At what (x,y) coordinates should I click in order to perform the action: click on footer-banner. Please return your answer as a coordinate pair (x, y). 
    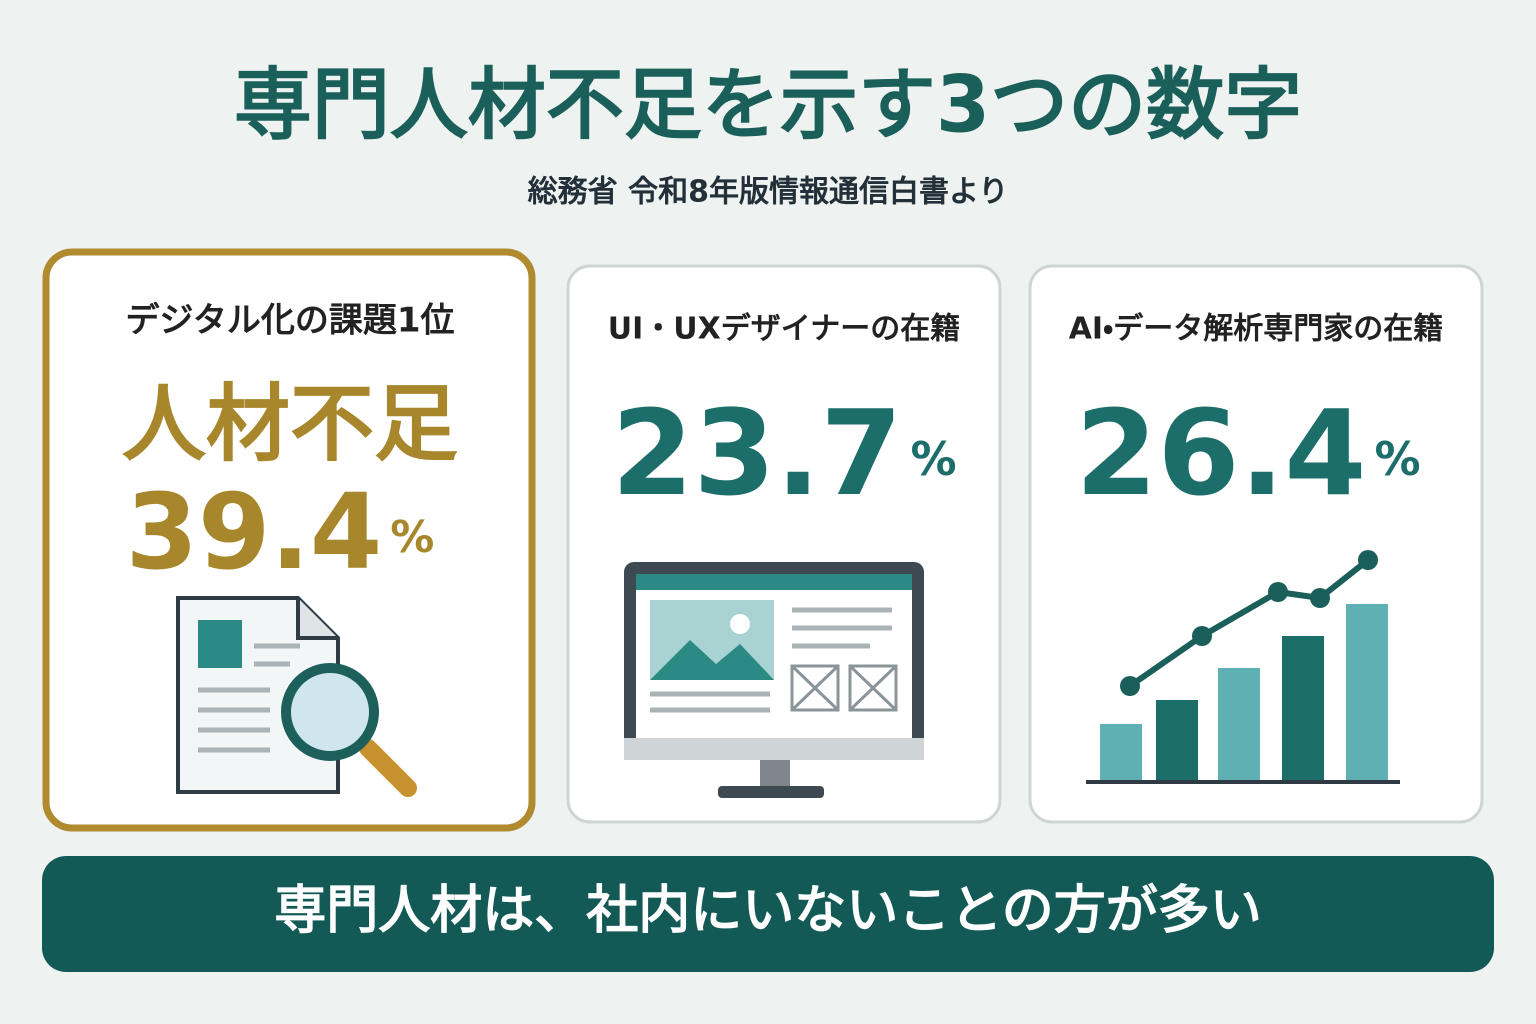
    Looking at the image, I should click on (768, 914).